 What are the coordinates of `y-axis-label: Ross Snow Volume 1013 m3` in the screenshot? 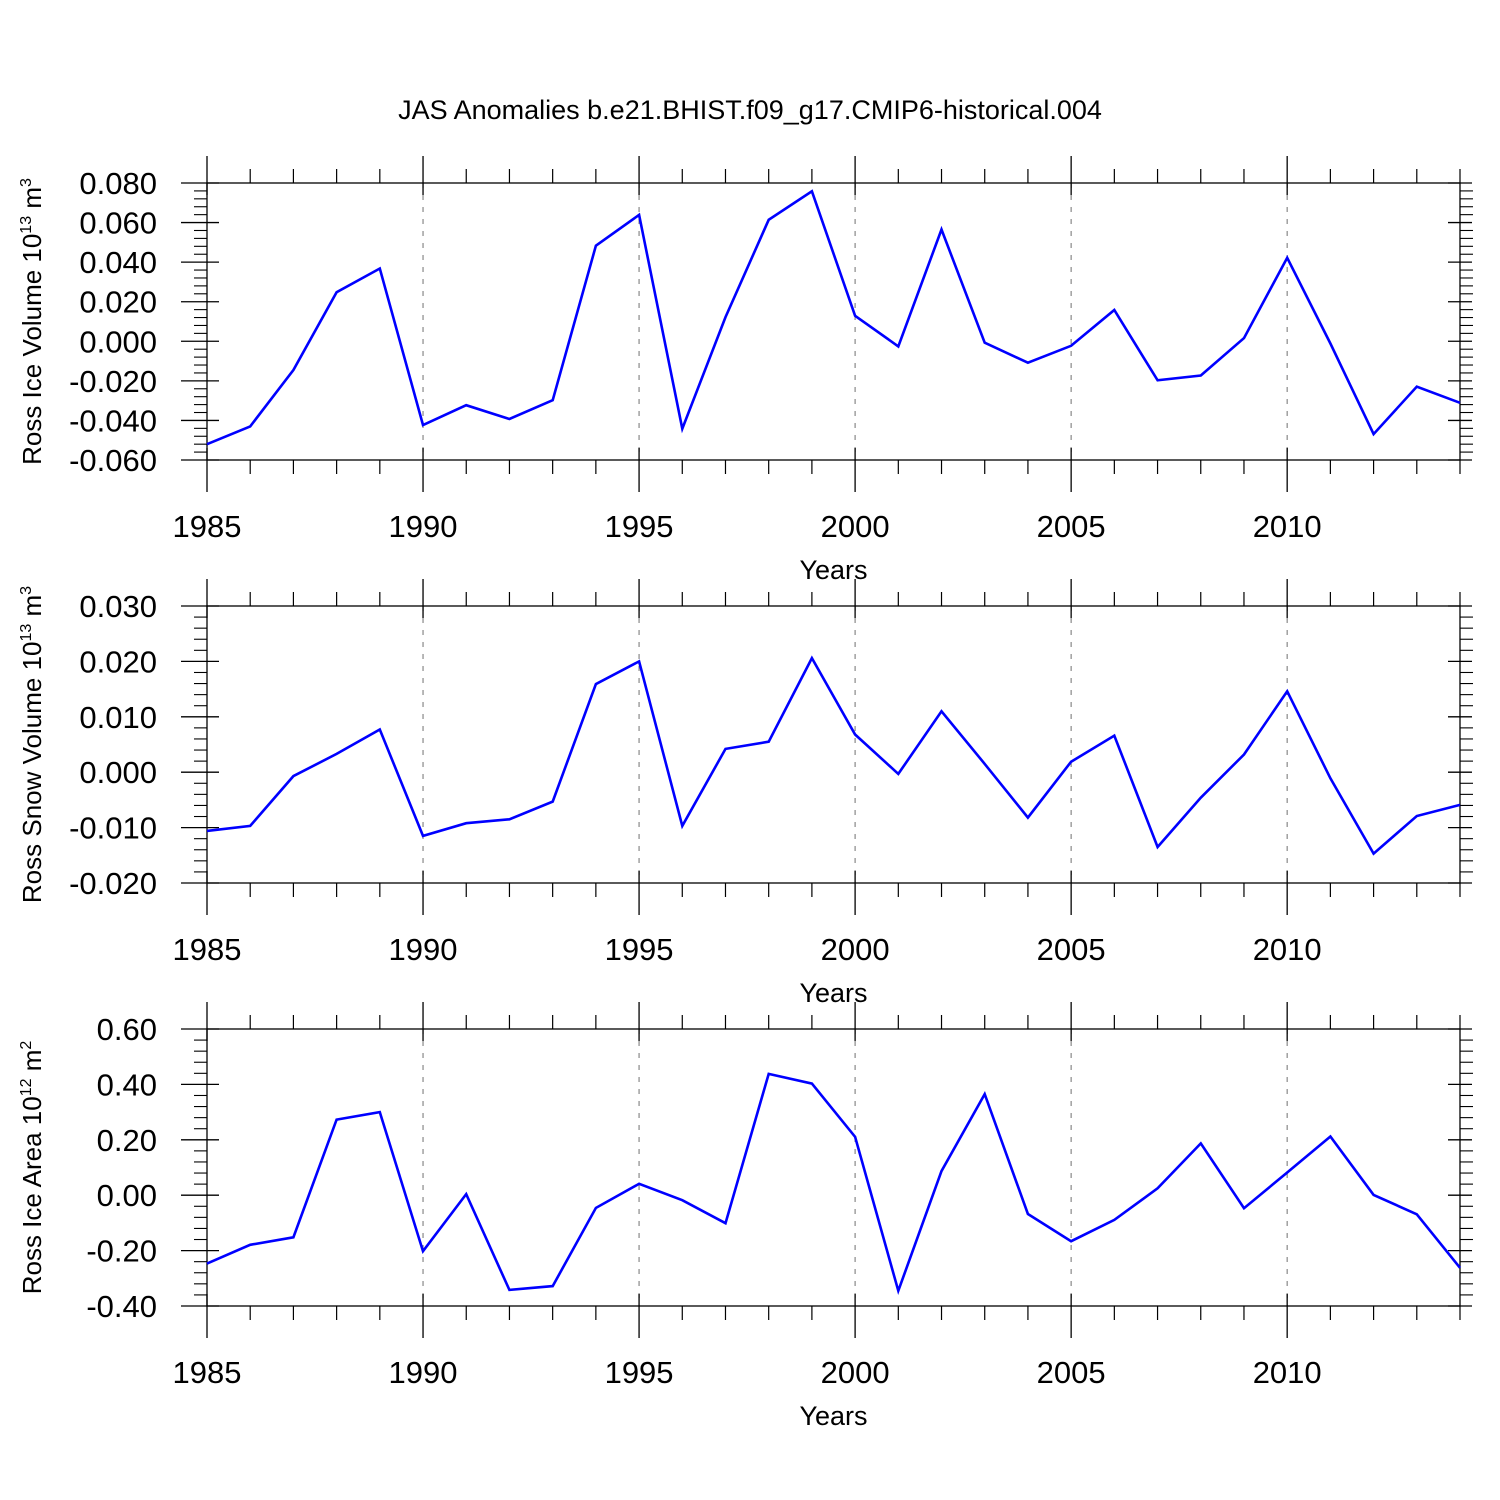 It's located at (32, 744).